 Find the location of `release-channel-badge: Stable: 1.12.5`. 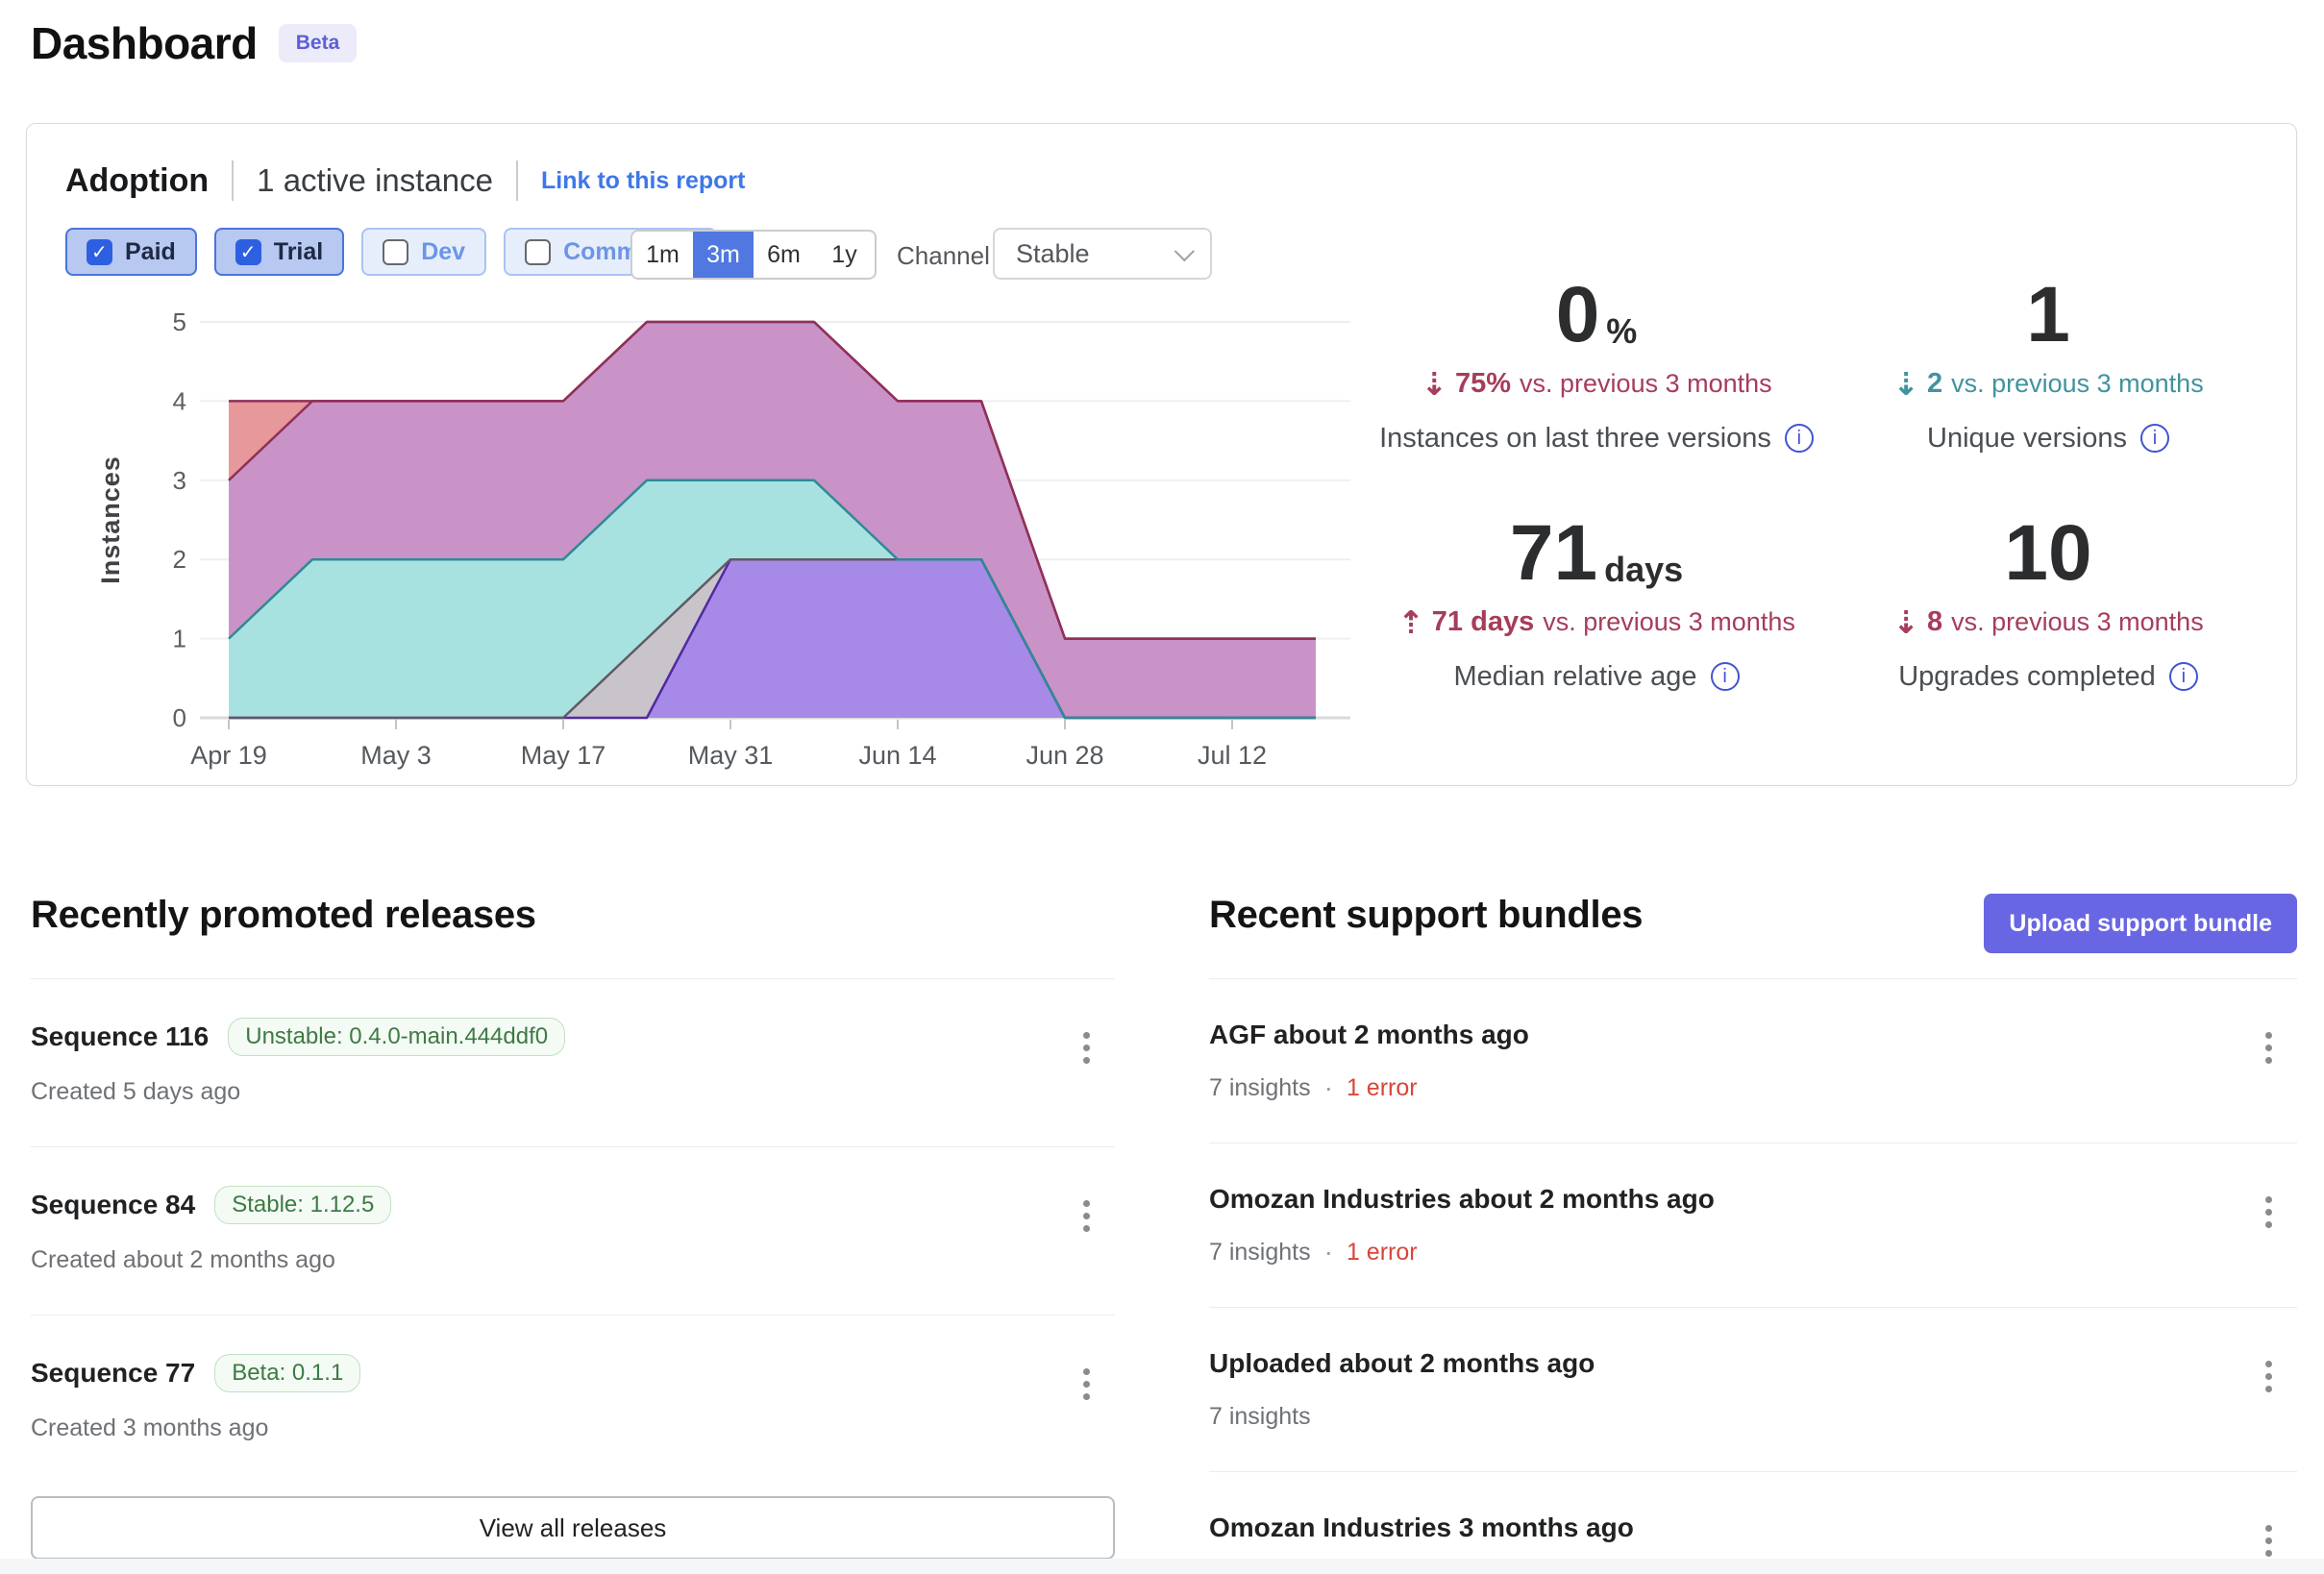

release-channel-badge: Stable: 1.12.5 is located at coordinates (303, 1205).